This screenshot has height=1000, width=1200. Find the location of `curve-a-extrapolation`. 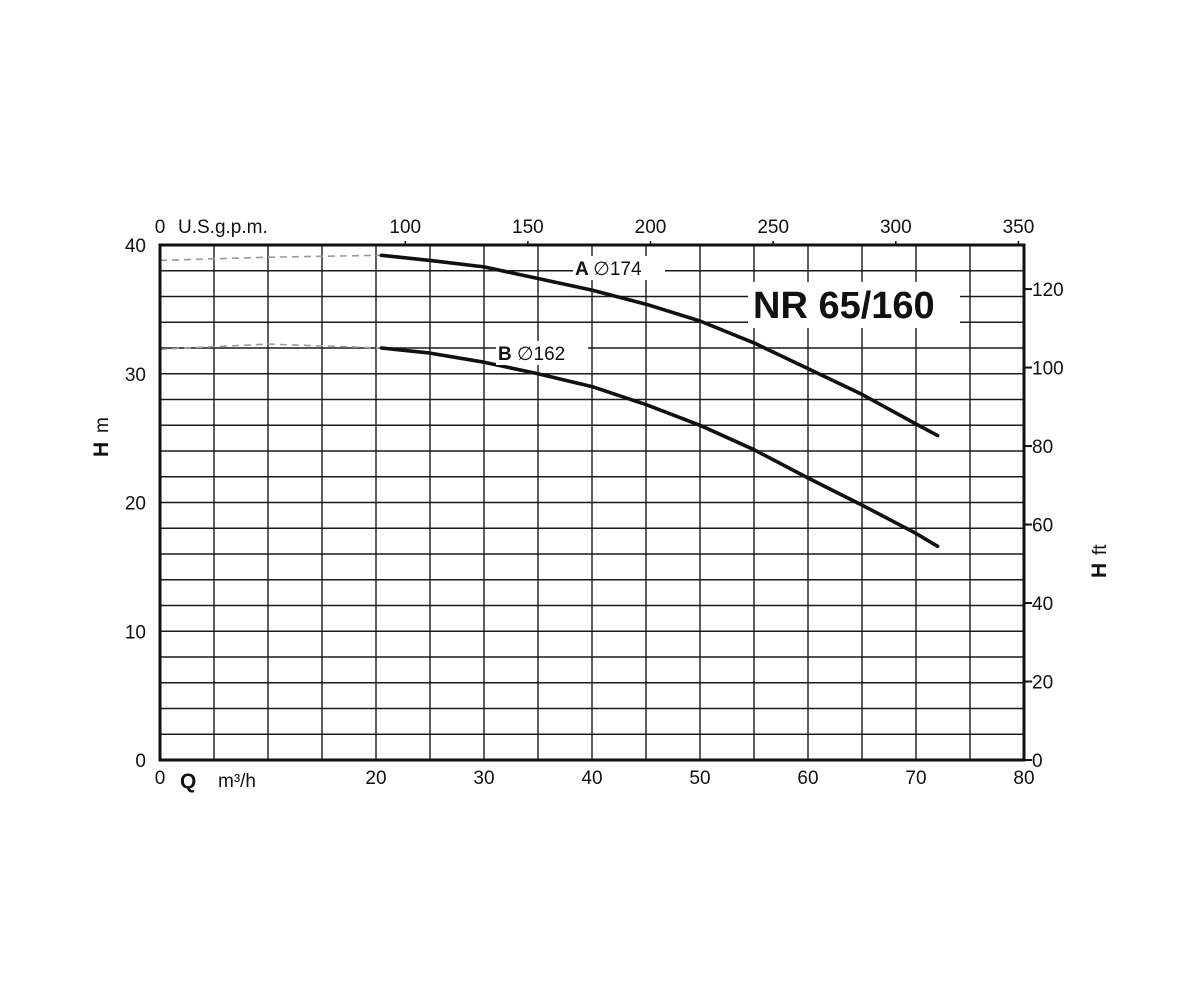

curve-a-extrapolation is located at coordinates (270, 258).